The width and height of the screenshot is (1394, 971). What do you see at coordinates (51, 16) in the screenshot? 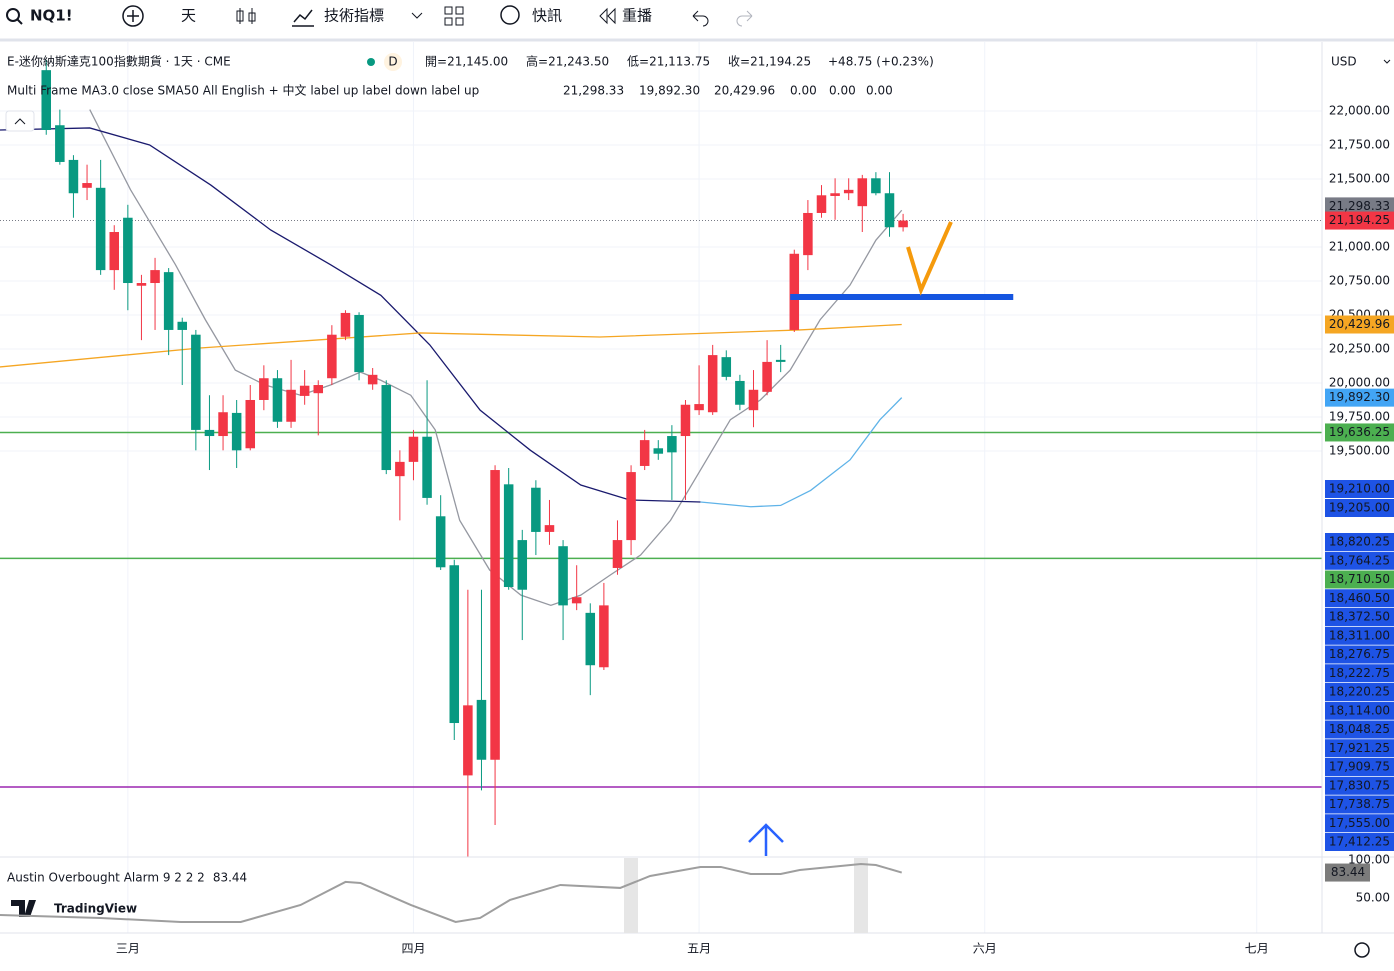
I see `symbol: NQ1!` at bounding box center [51, 16].